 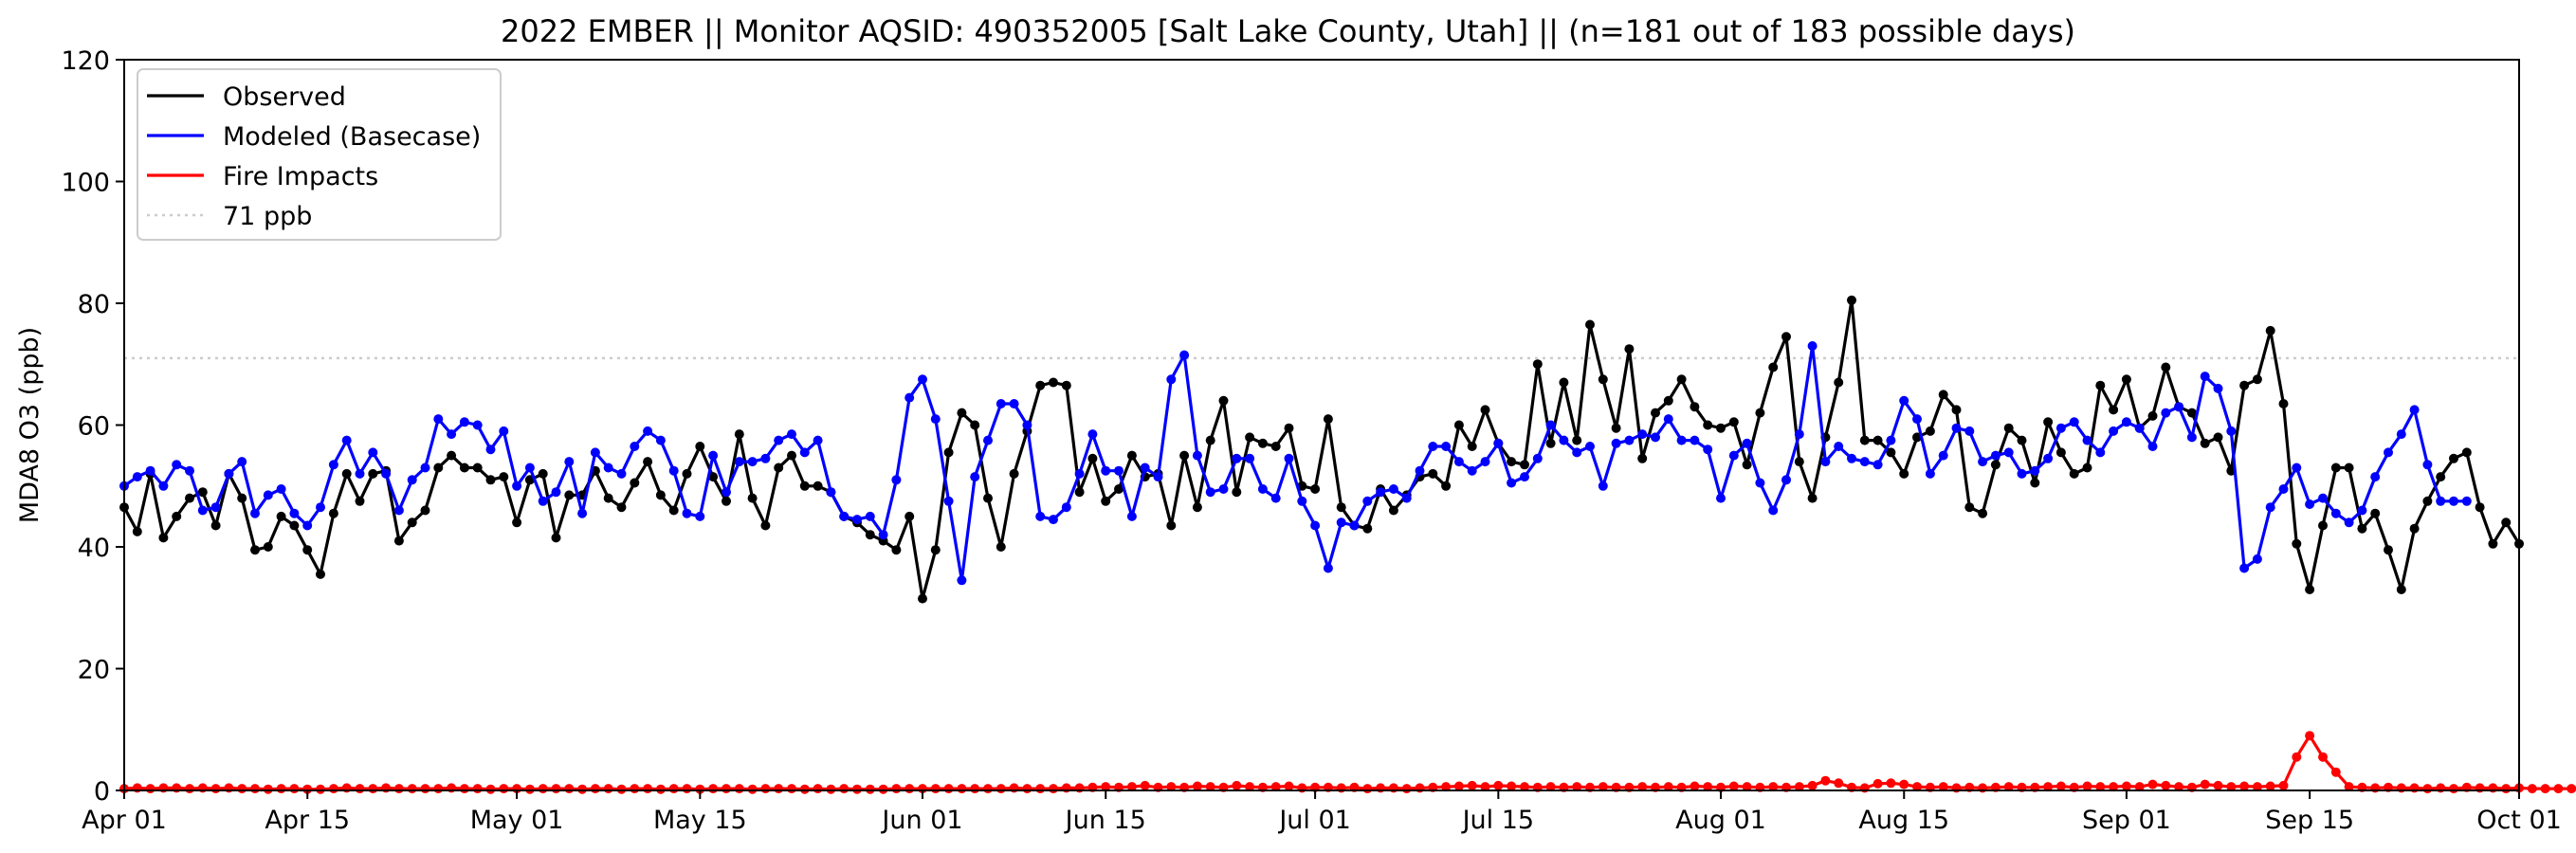 I want to click on series-fire-impacts, so click(x=1347, y=762).